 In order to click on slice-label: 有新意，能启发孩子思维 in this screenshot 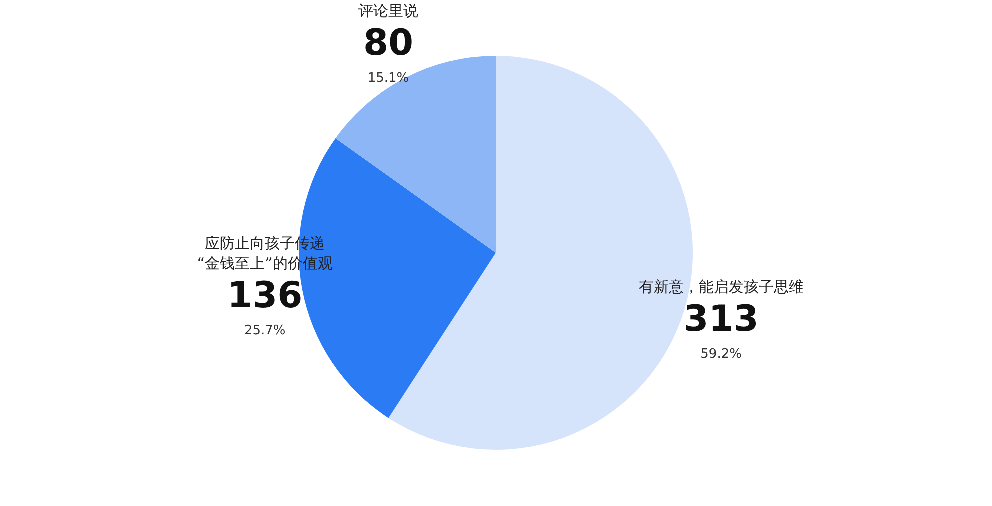, I will do `click(721, 287)`.